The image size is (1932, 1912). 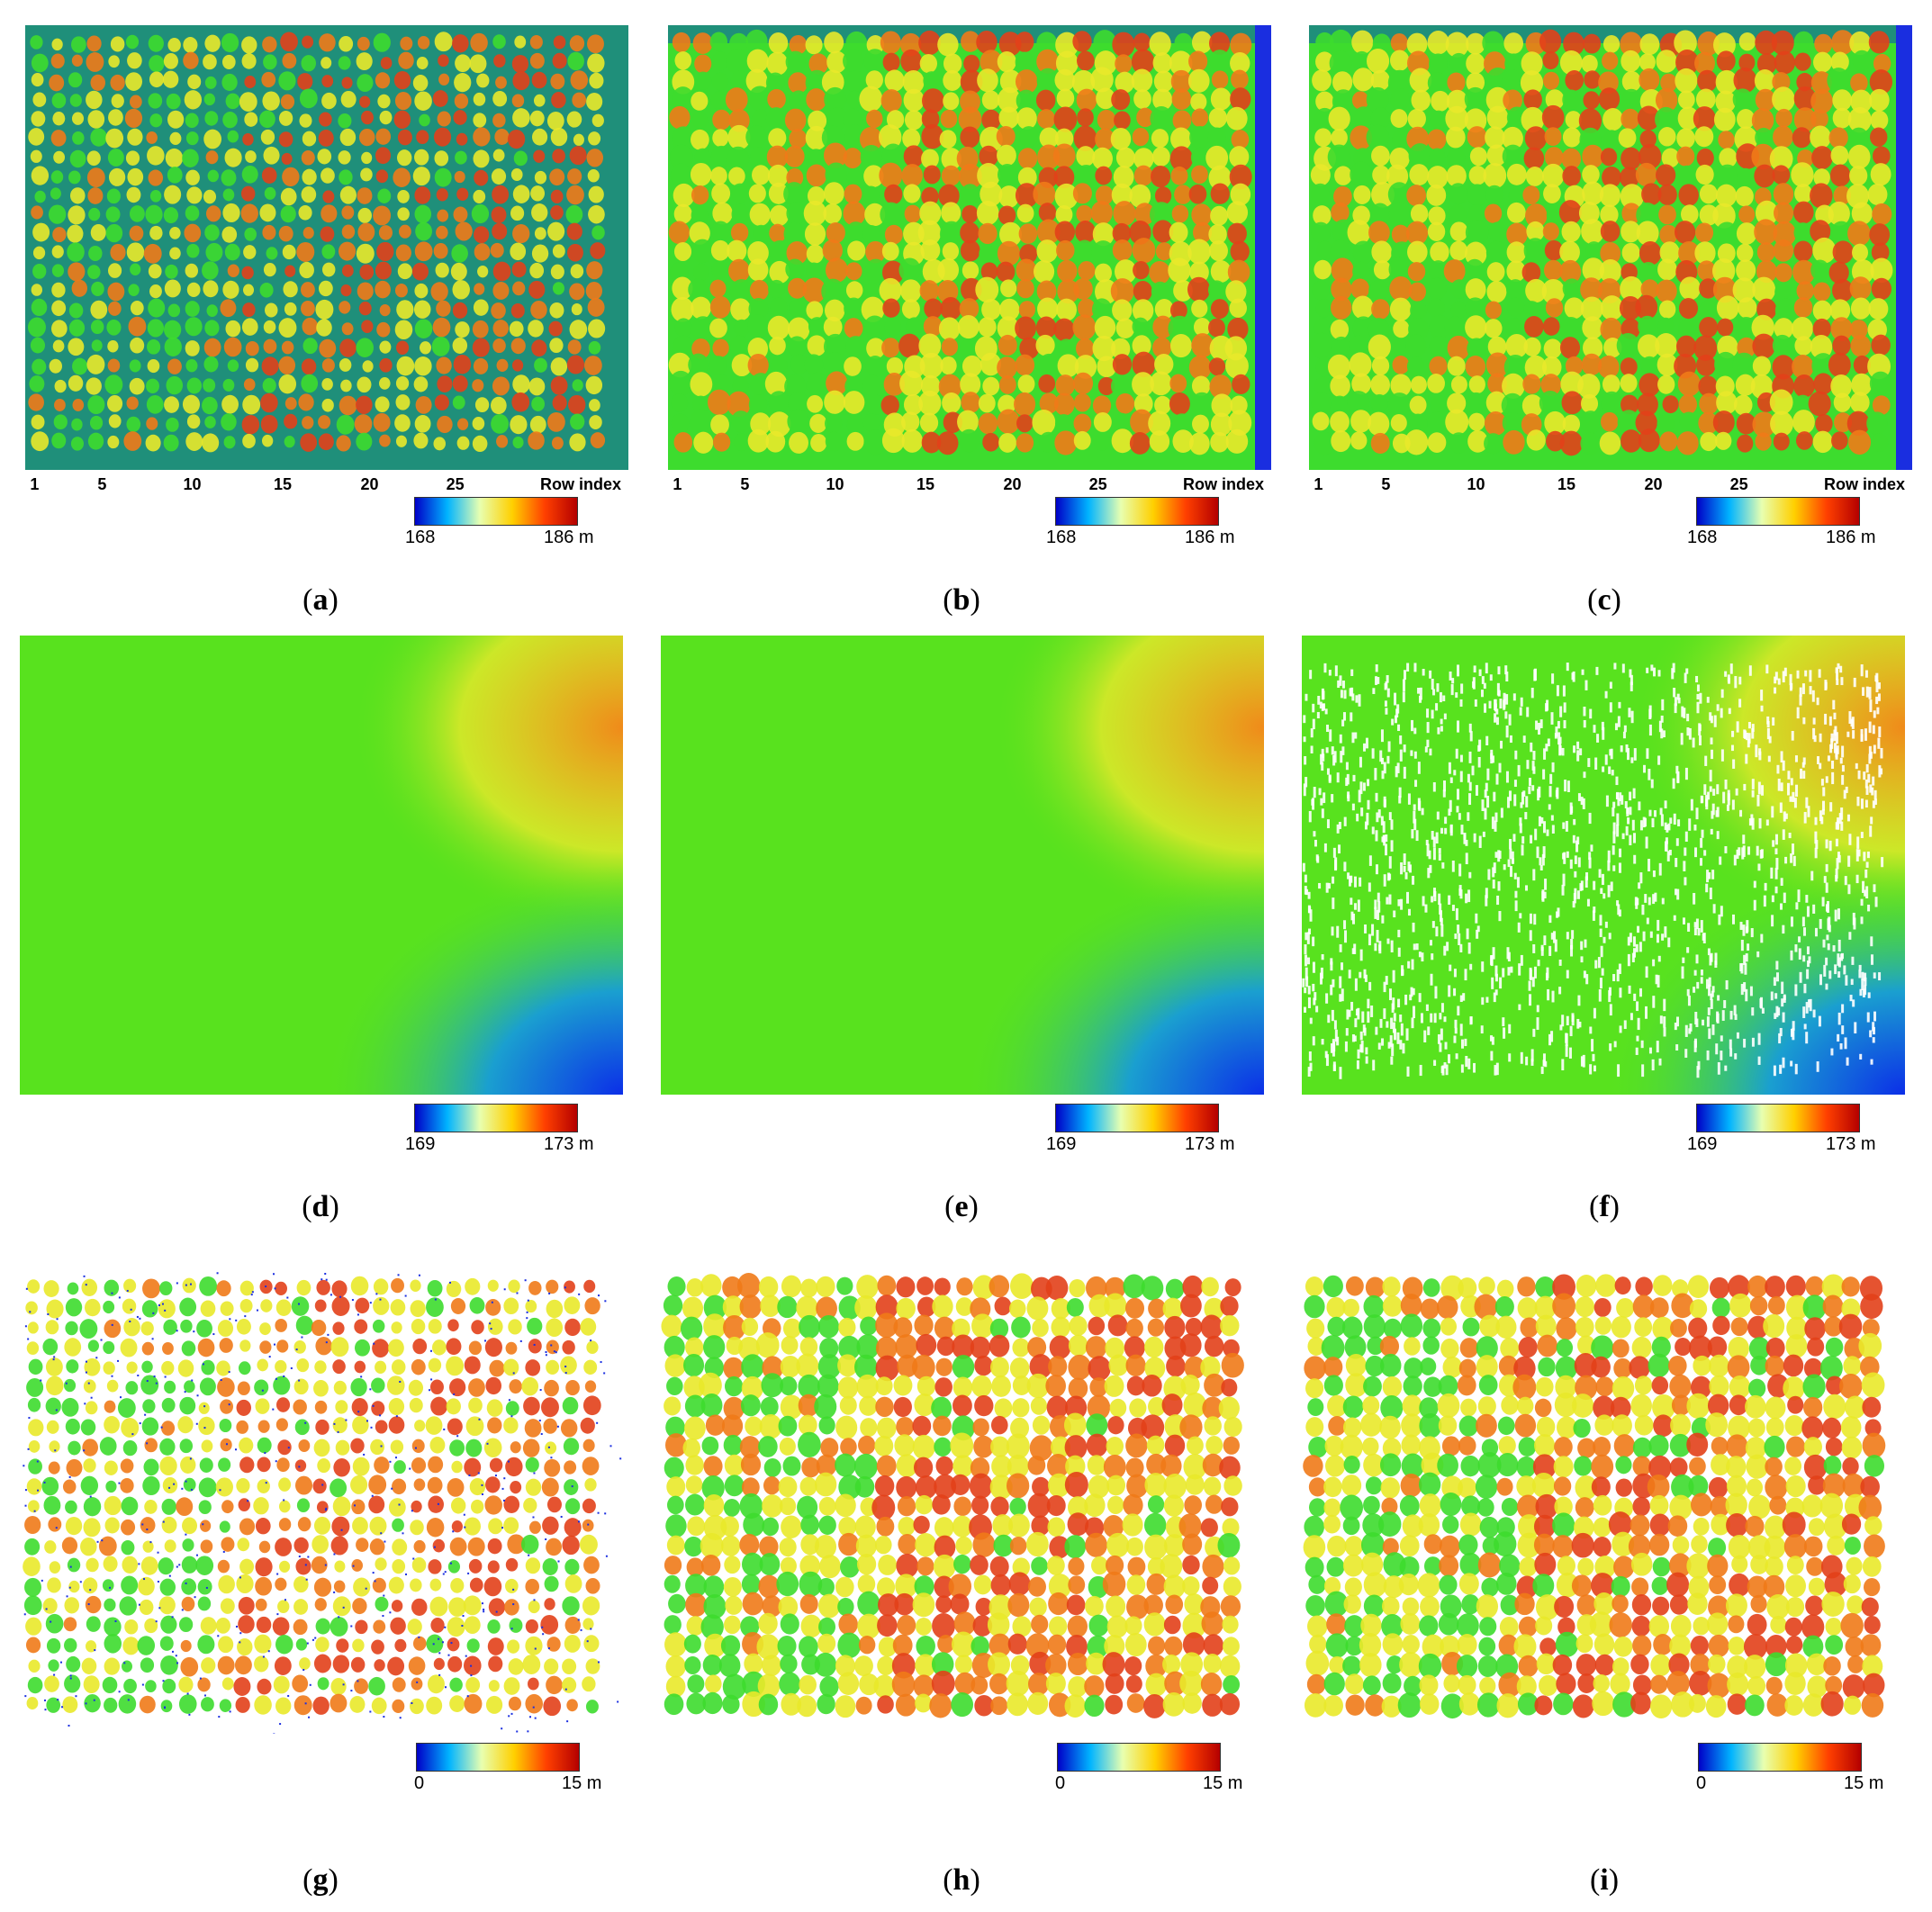 I want to click on panel-g-image, so click(x=321, y=1501).